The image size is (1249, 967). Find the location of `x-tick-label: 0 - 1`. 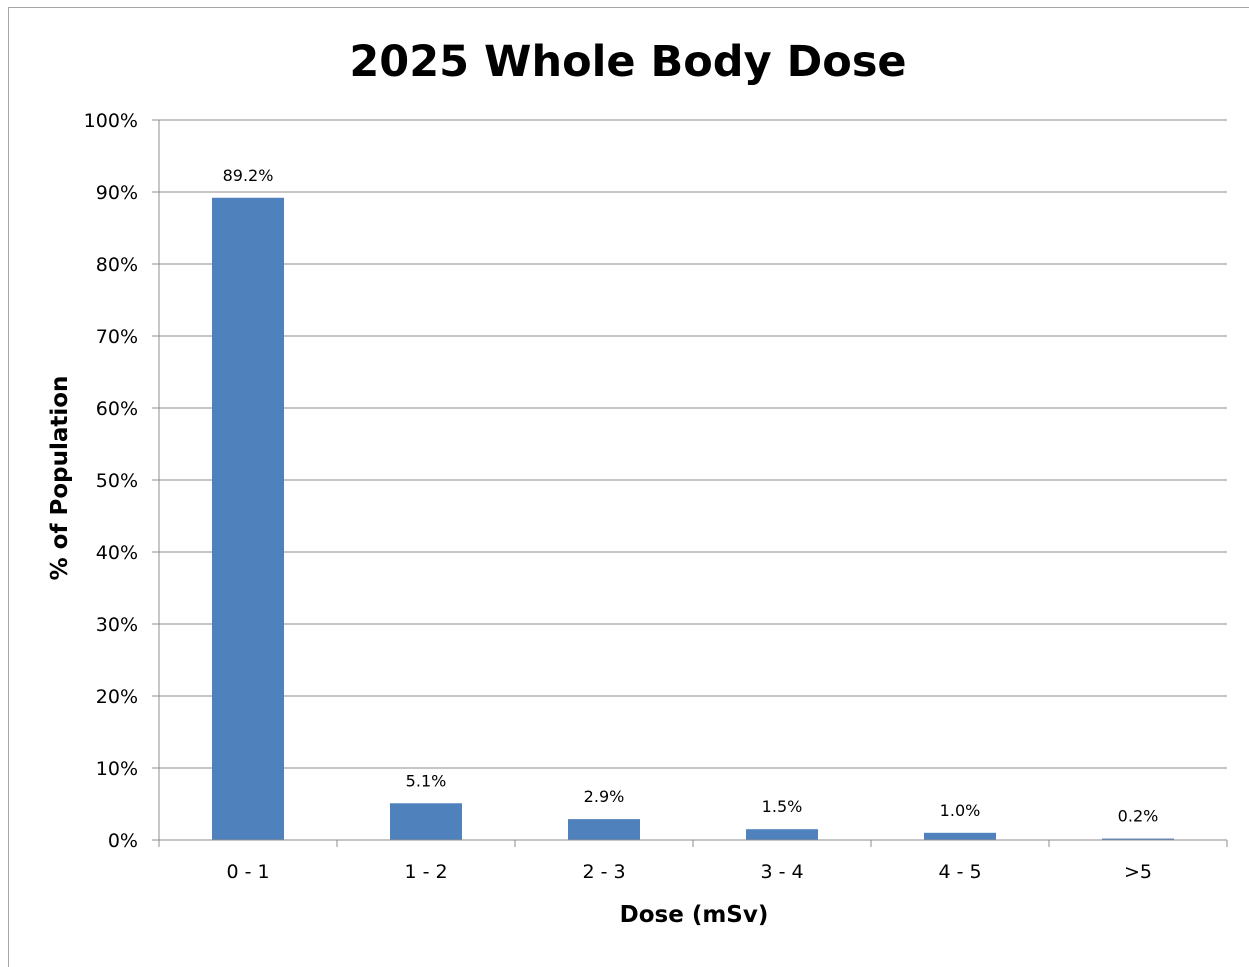

x-tick-label: 0 - 1 is located at coordinates (247, 872).